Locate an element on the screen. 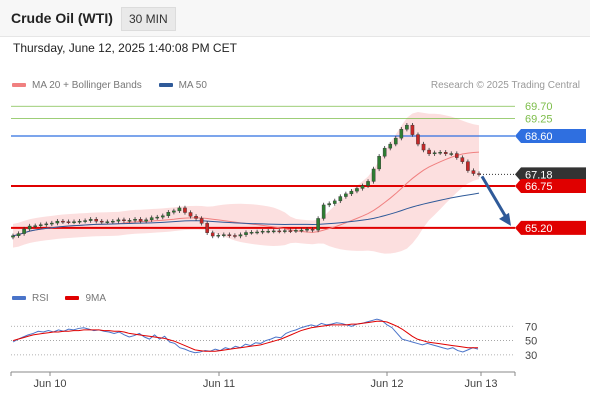  legend-item-rsi: RSI is located at coordinates (30, 298).